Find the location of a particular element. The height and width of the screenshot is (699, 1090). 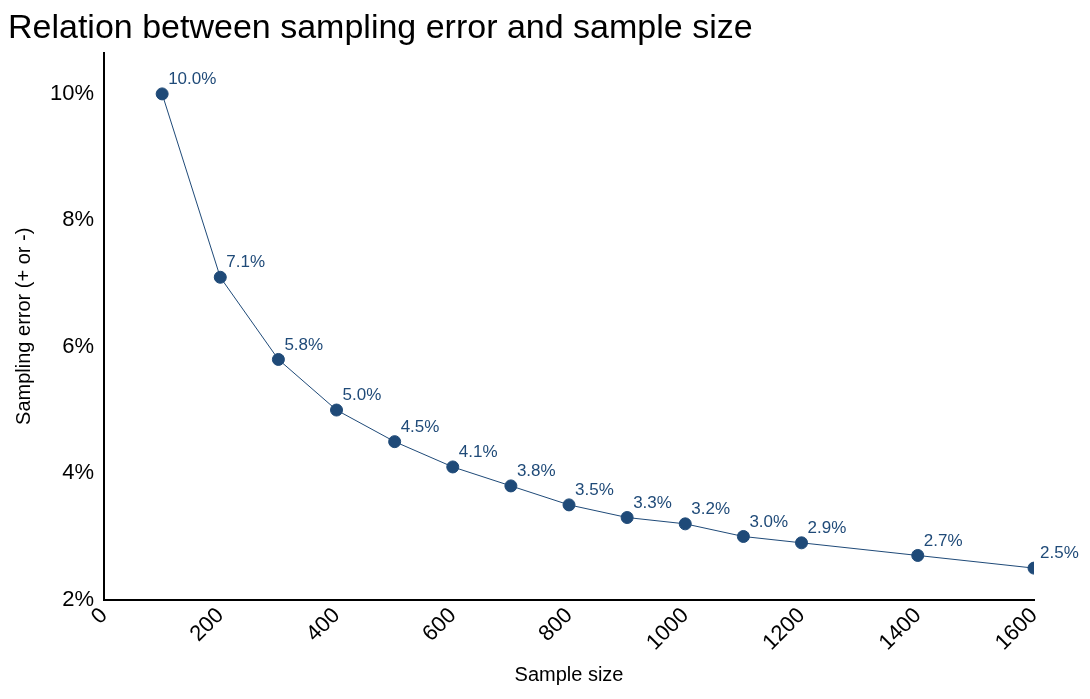

y-tick-label: 4% is located at coordinates (78, 472).